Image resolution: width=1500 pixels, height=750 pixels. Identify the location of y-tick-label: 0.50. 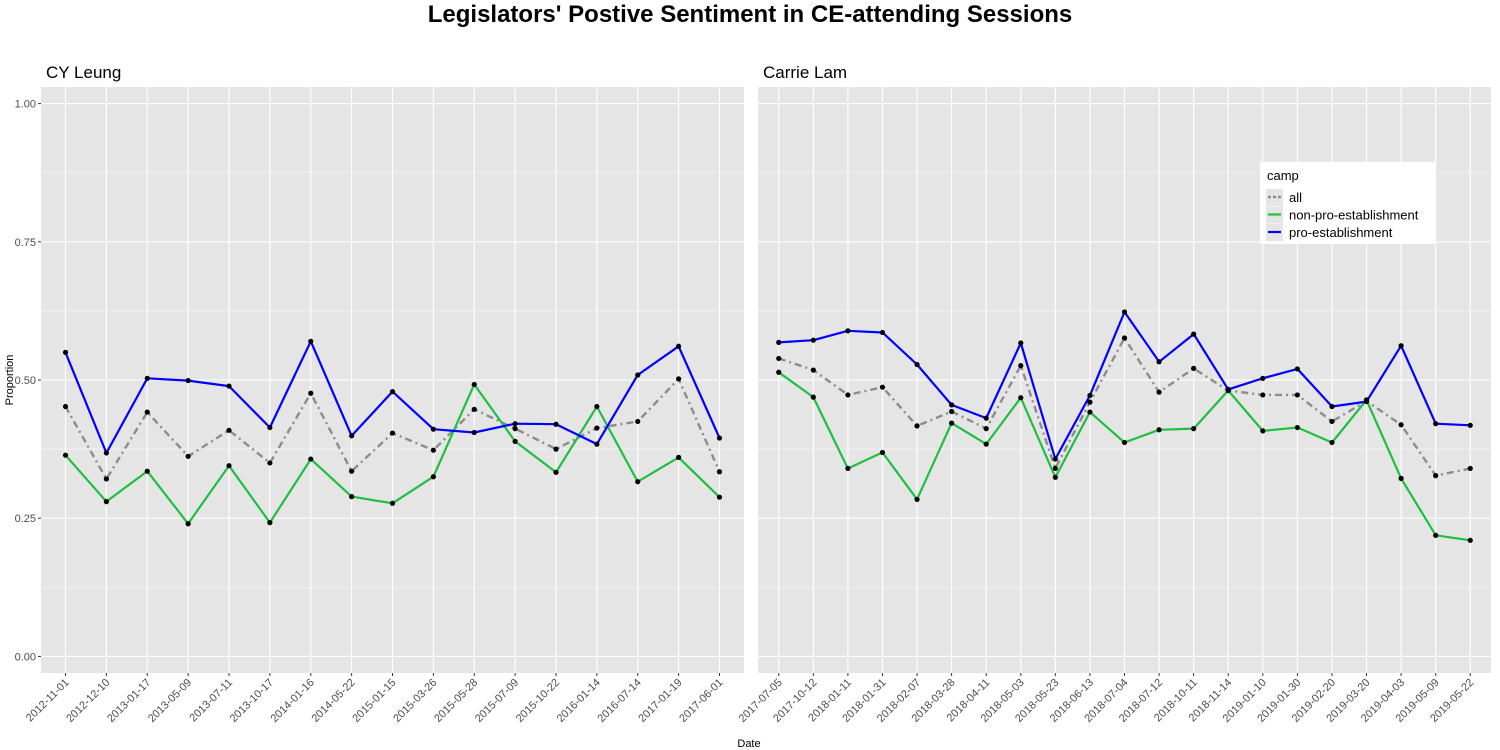
(25, 381).